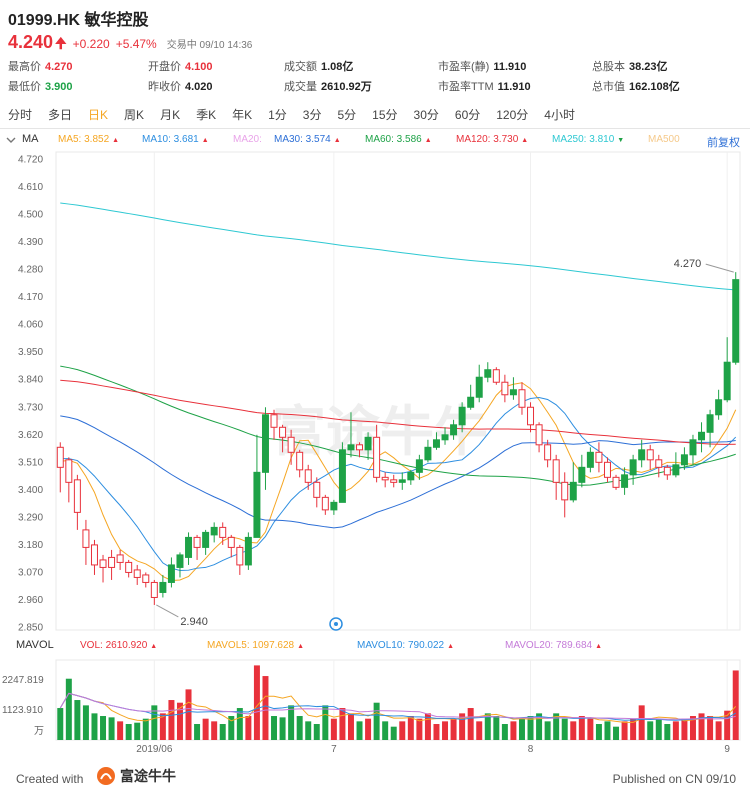 This screenshot has height=800, width=750. I want to click on futu-logo-icon, so click(106, 776).